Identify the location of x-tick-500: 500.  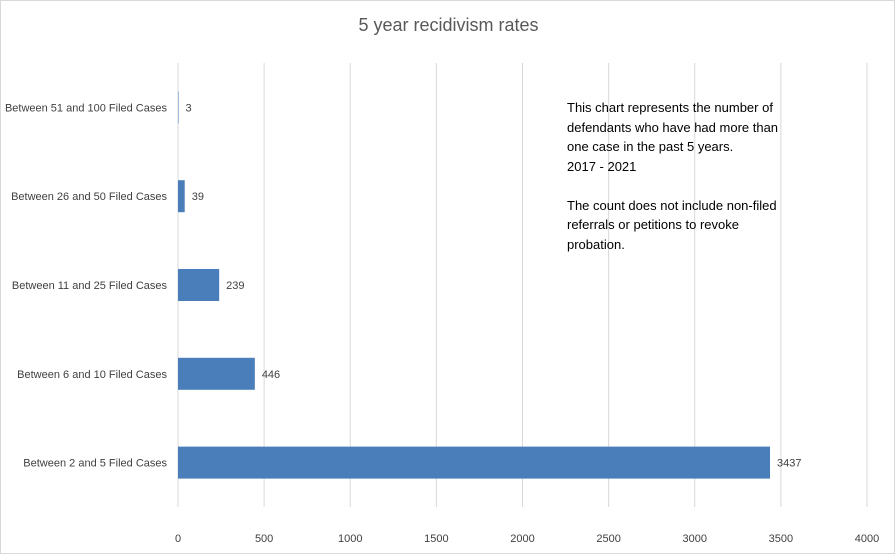
(264, 539).